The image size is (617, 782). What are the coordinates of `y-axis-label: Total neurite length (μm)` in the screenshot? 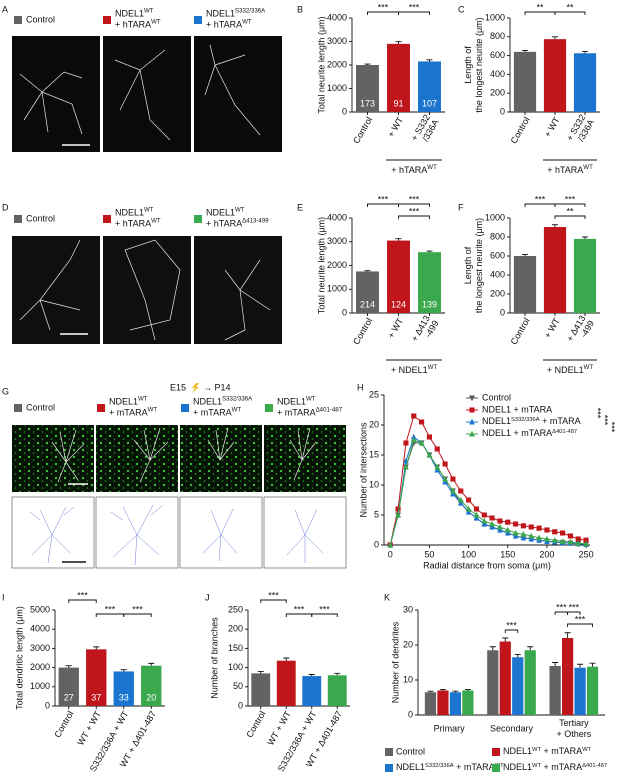 It's located at (321, 265).